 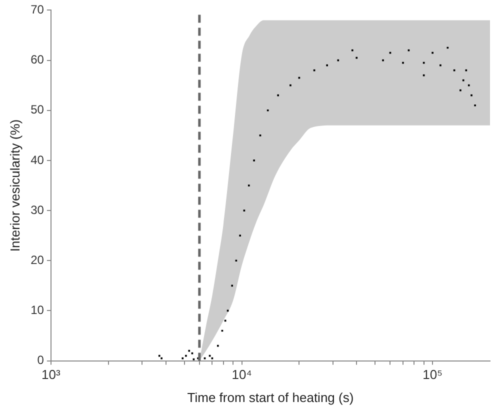 What do you see at coordinates (270, 397) in the screenshot?
I see `x-axis-title: Time from start of heating (s)` at bounding box center [270, 397].